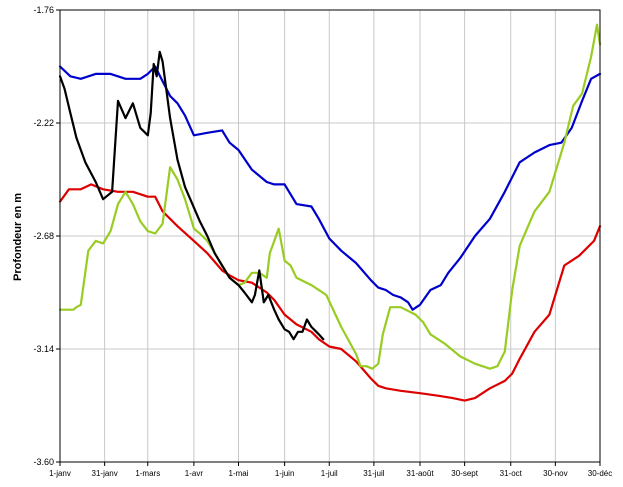  What do you see at coordinates (285, 473) in the screenshot?
I see `x-tick-label: 1-juin` at bounding box center [285, 473].